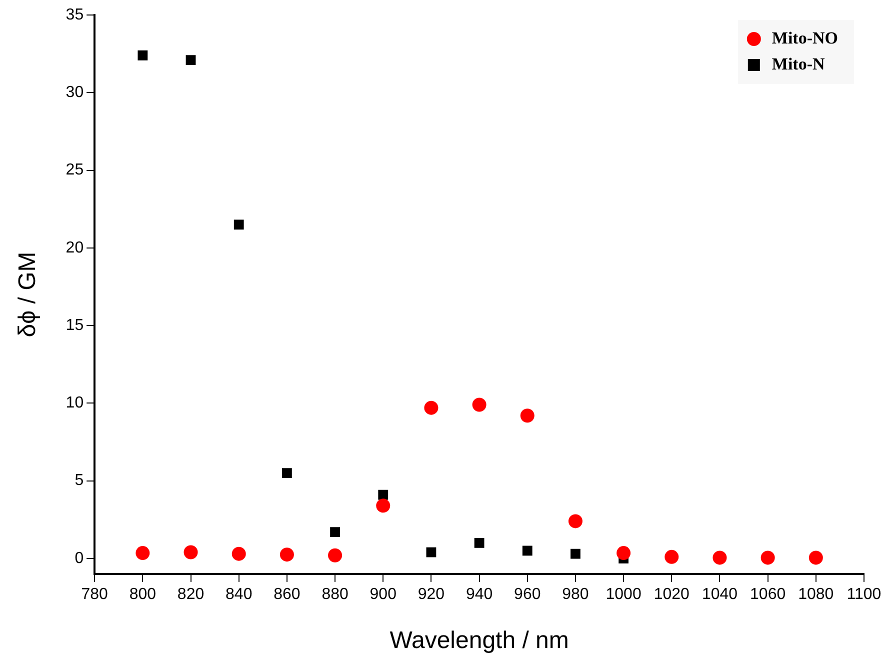 The width and height of the screenshot is (889, 670). What do you see at coordinates (816, 595) in the screenshot?
I see `x-tick-label: 1080` at bounding box center [816, 595].